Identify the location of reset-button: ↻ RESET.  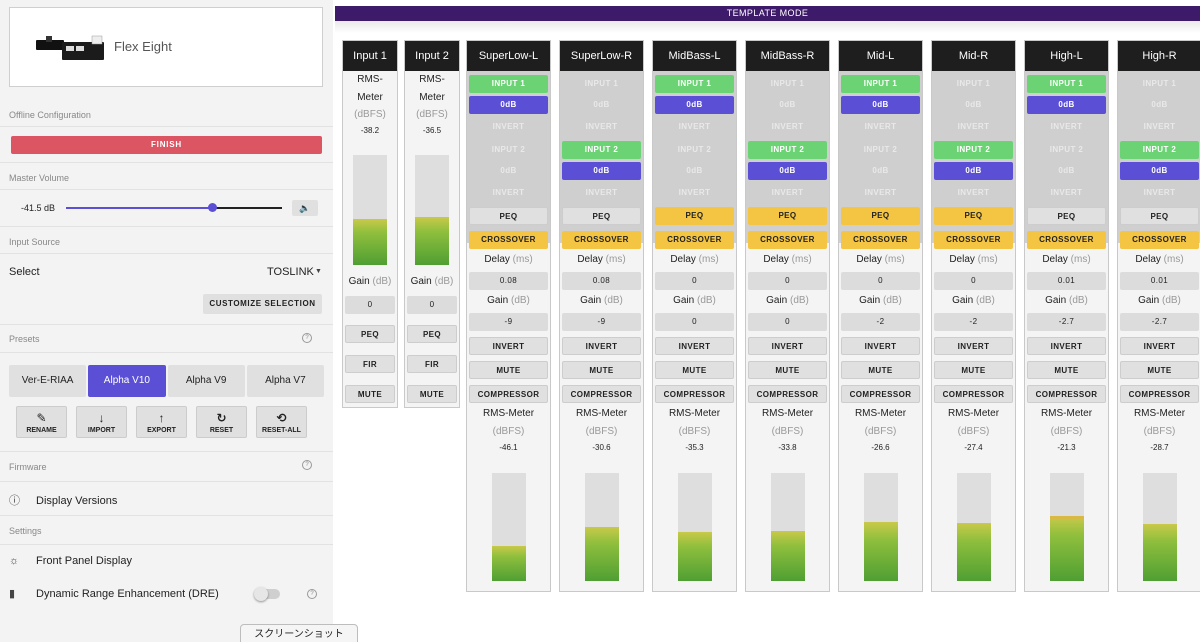
(221, 422).